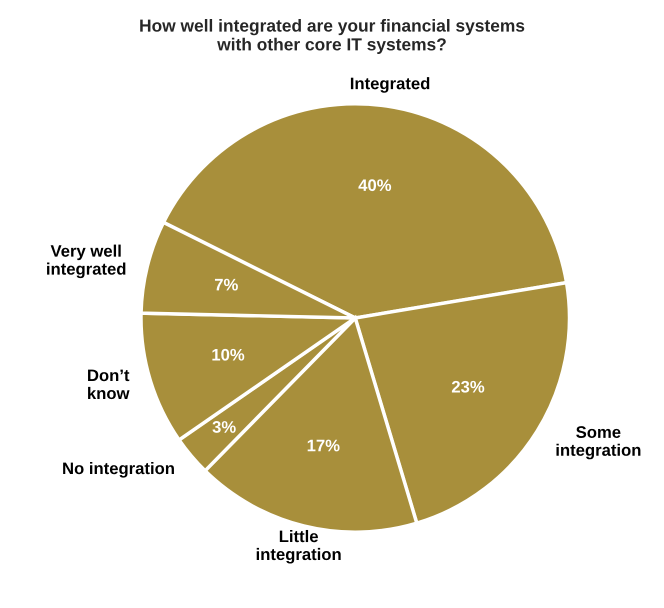  Describe the element at coordinates (390, 85) in the screenshot. I see `slice-label: Integrated` at that location.